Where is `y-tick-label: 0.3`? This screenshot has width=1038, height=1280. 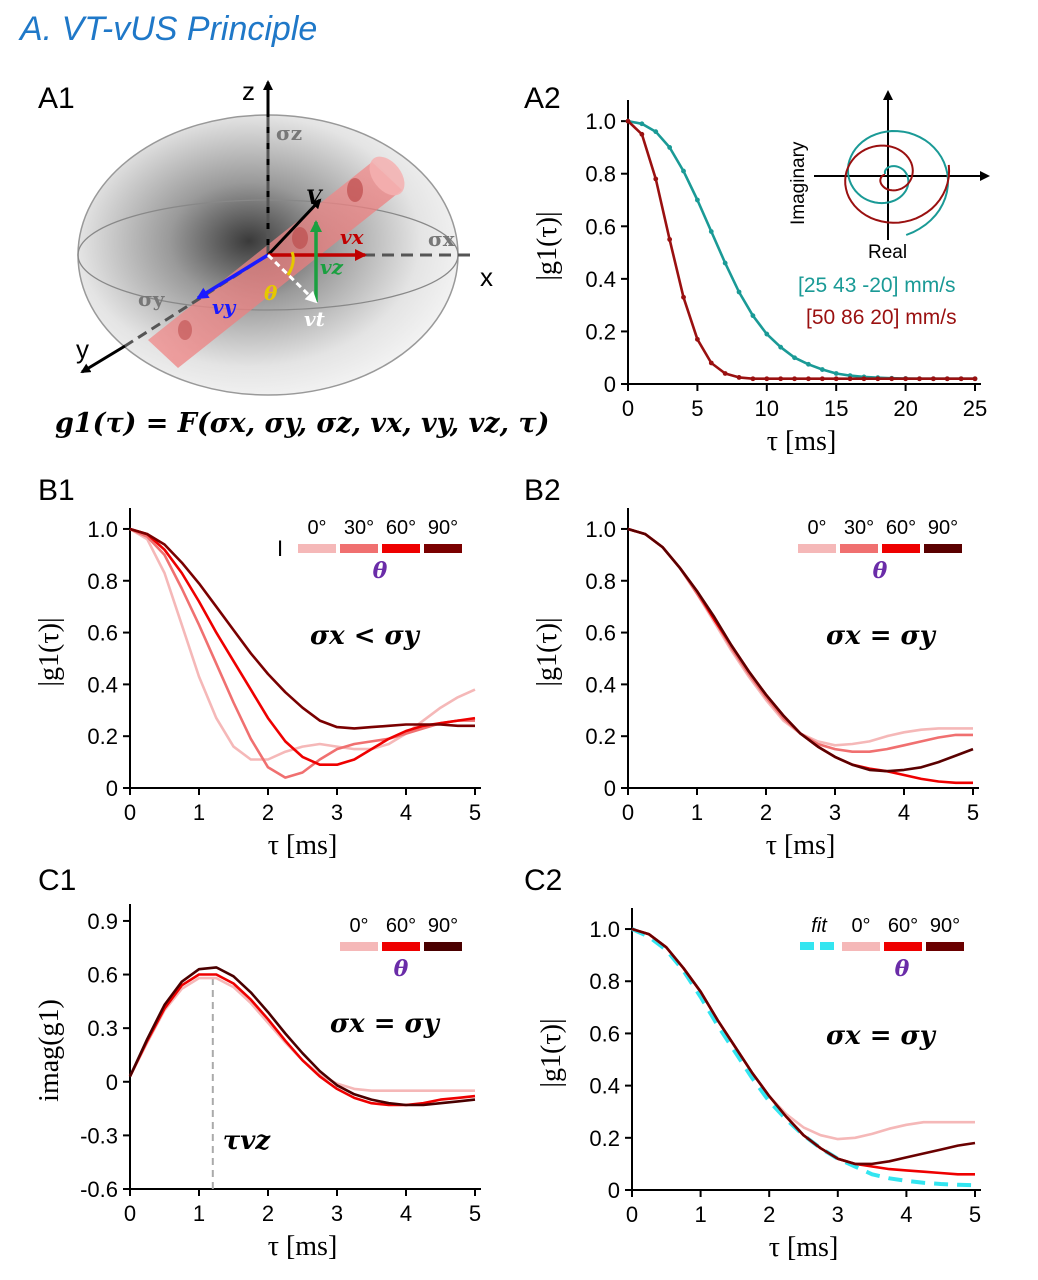
y-tick-label: 0.3 is located at coordinates (102, 1028).